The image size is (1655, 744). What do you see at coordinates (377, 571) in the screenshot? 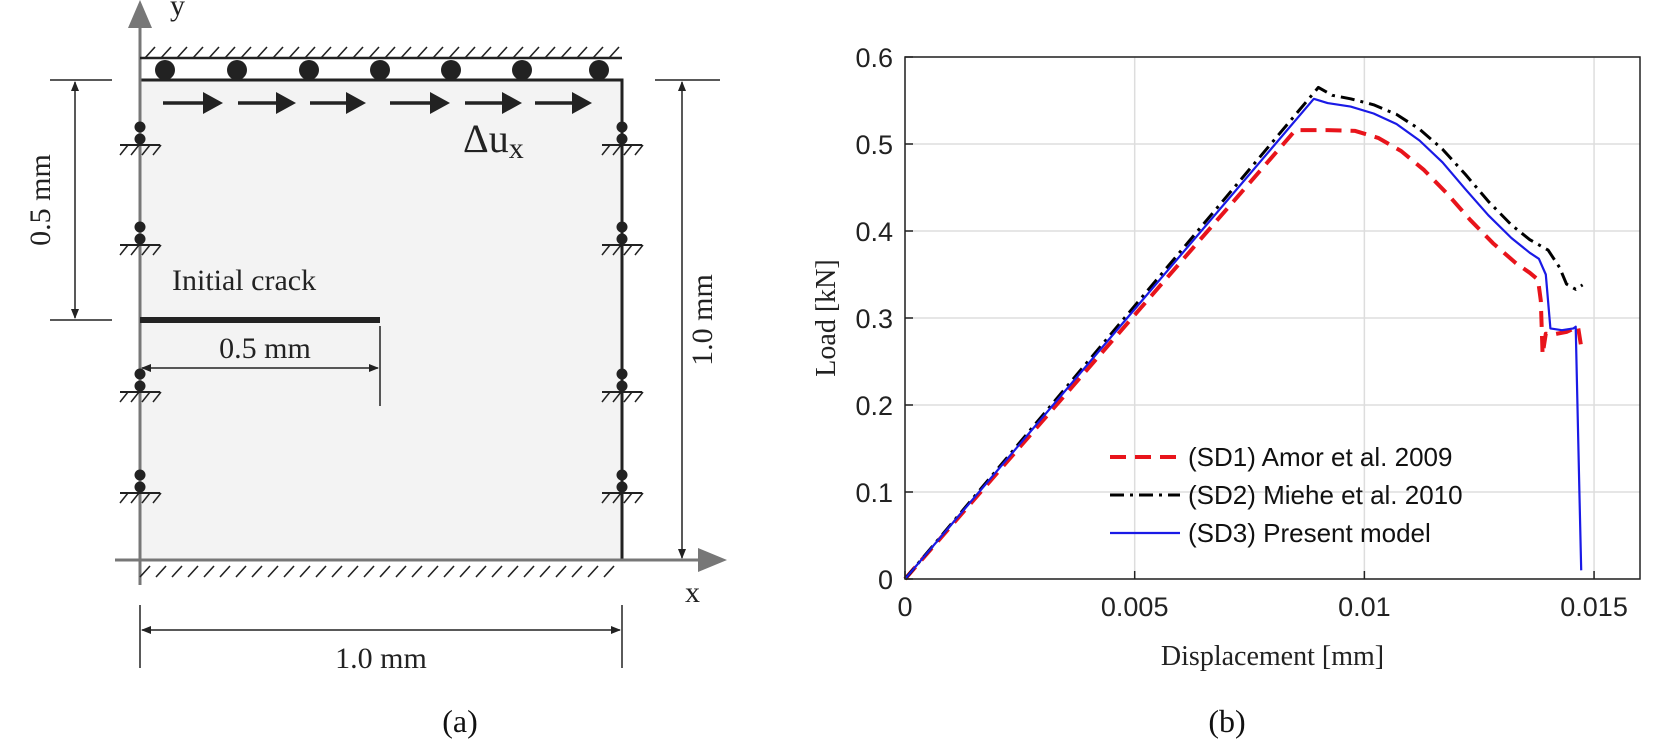
I see `bottom-support-hatch` at bounding box center [377, 571].